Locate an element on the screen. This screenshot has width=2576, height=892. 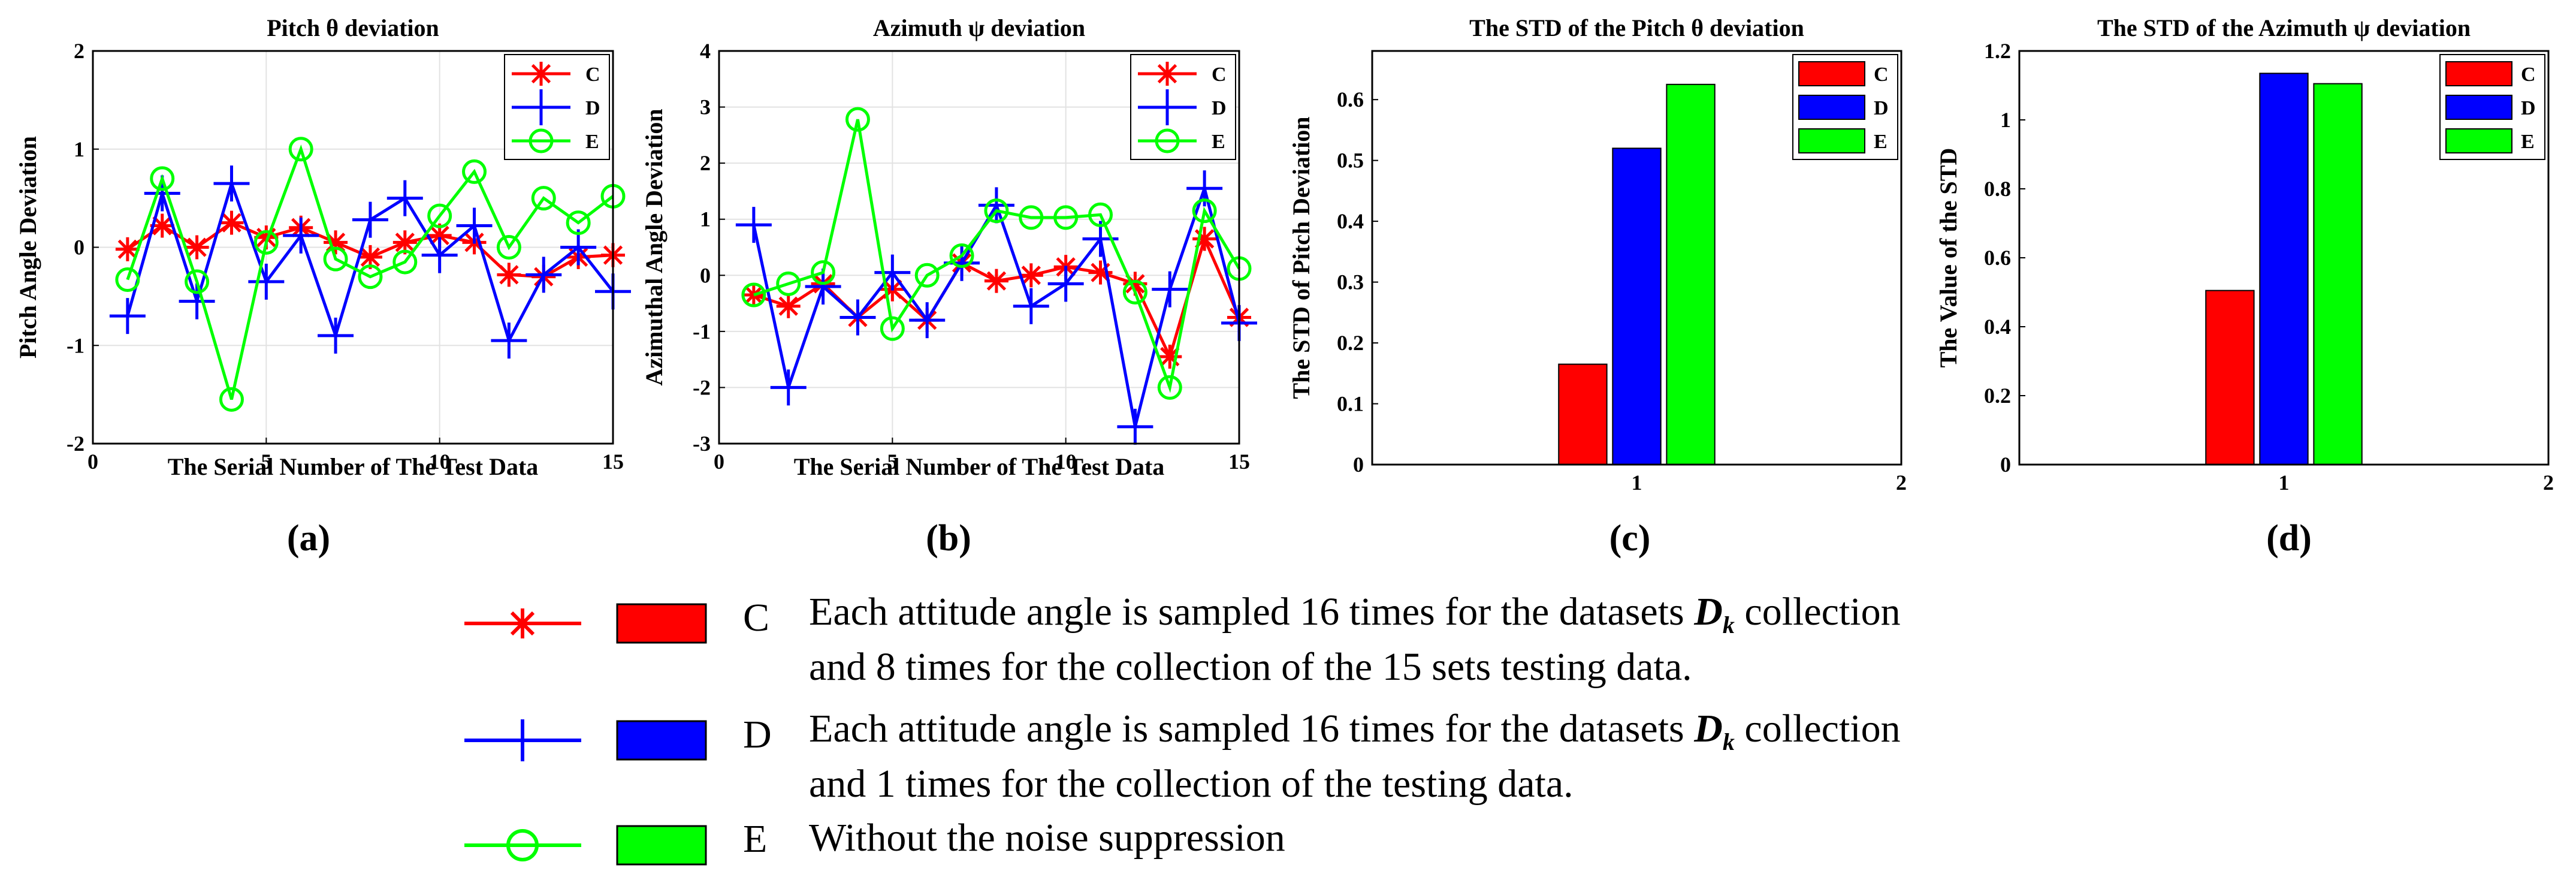
y-tick-label-2-0: 0 is located at coordinates (1359, 465).